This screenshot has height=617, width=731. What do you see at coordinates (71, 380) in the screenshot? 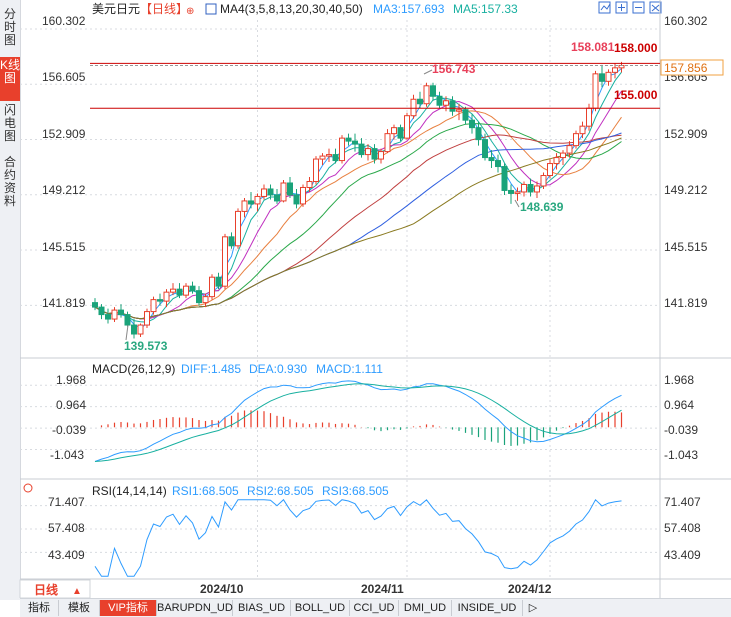
I see `macd-tick-left: 1.968` at bounding box center [71, 380].